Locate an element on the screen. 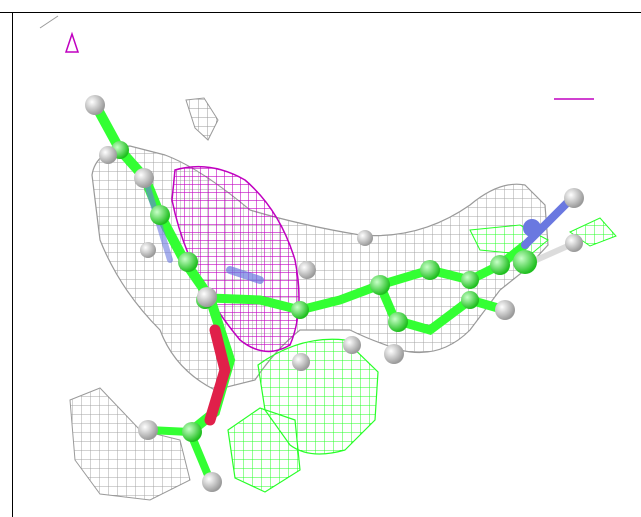 This screenshot has width=641, height=517. nitrogen-atoms is located at coordinates (532, 228).